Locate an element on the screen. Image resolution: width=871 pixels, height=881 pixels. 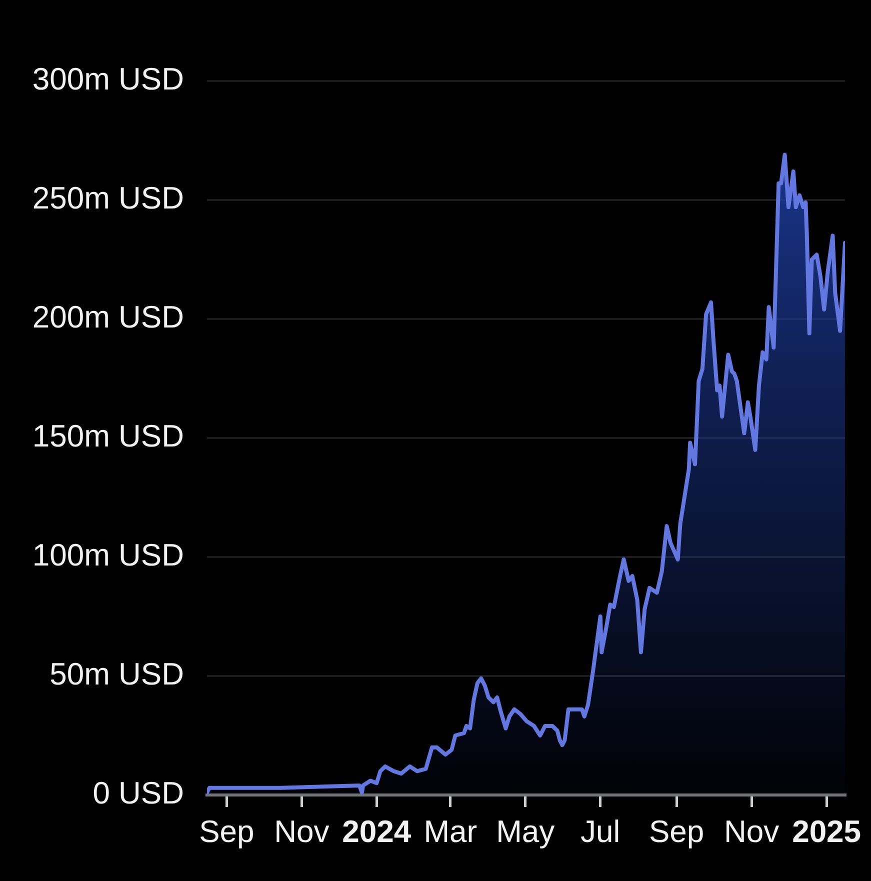
y-tick-label: 250m USD is located at coordinates (108, 198).